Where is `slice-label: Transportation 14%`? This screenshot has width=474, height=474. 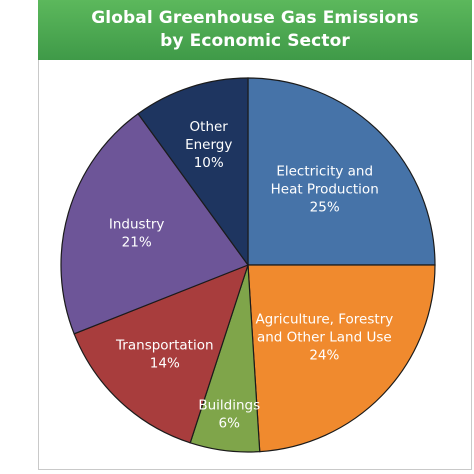
slice-label: Transportation 14% is located at coordinates (164, 355).